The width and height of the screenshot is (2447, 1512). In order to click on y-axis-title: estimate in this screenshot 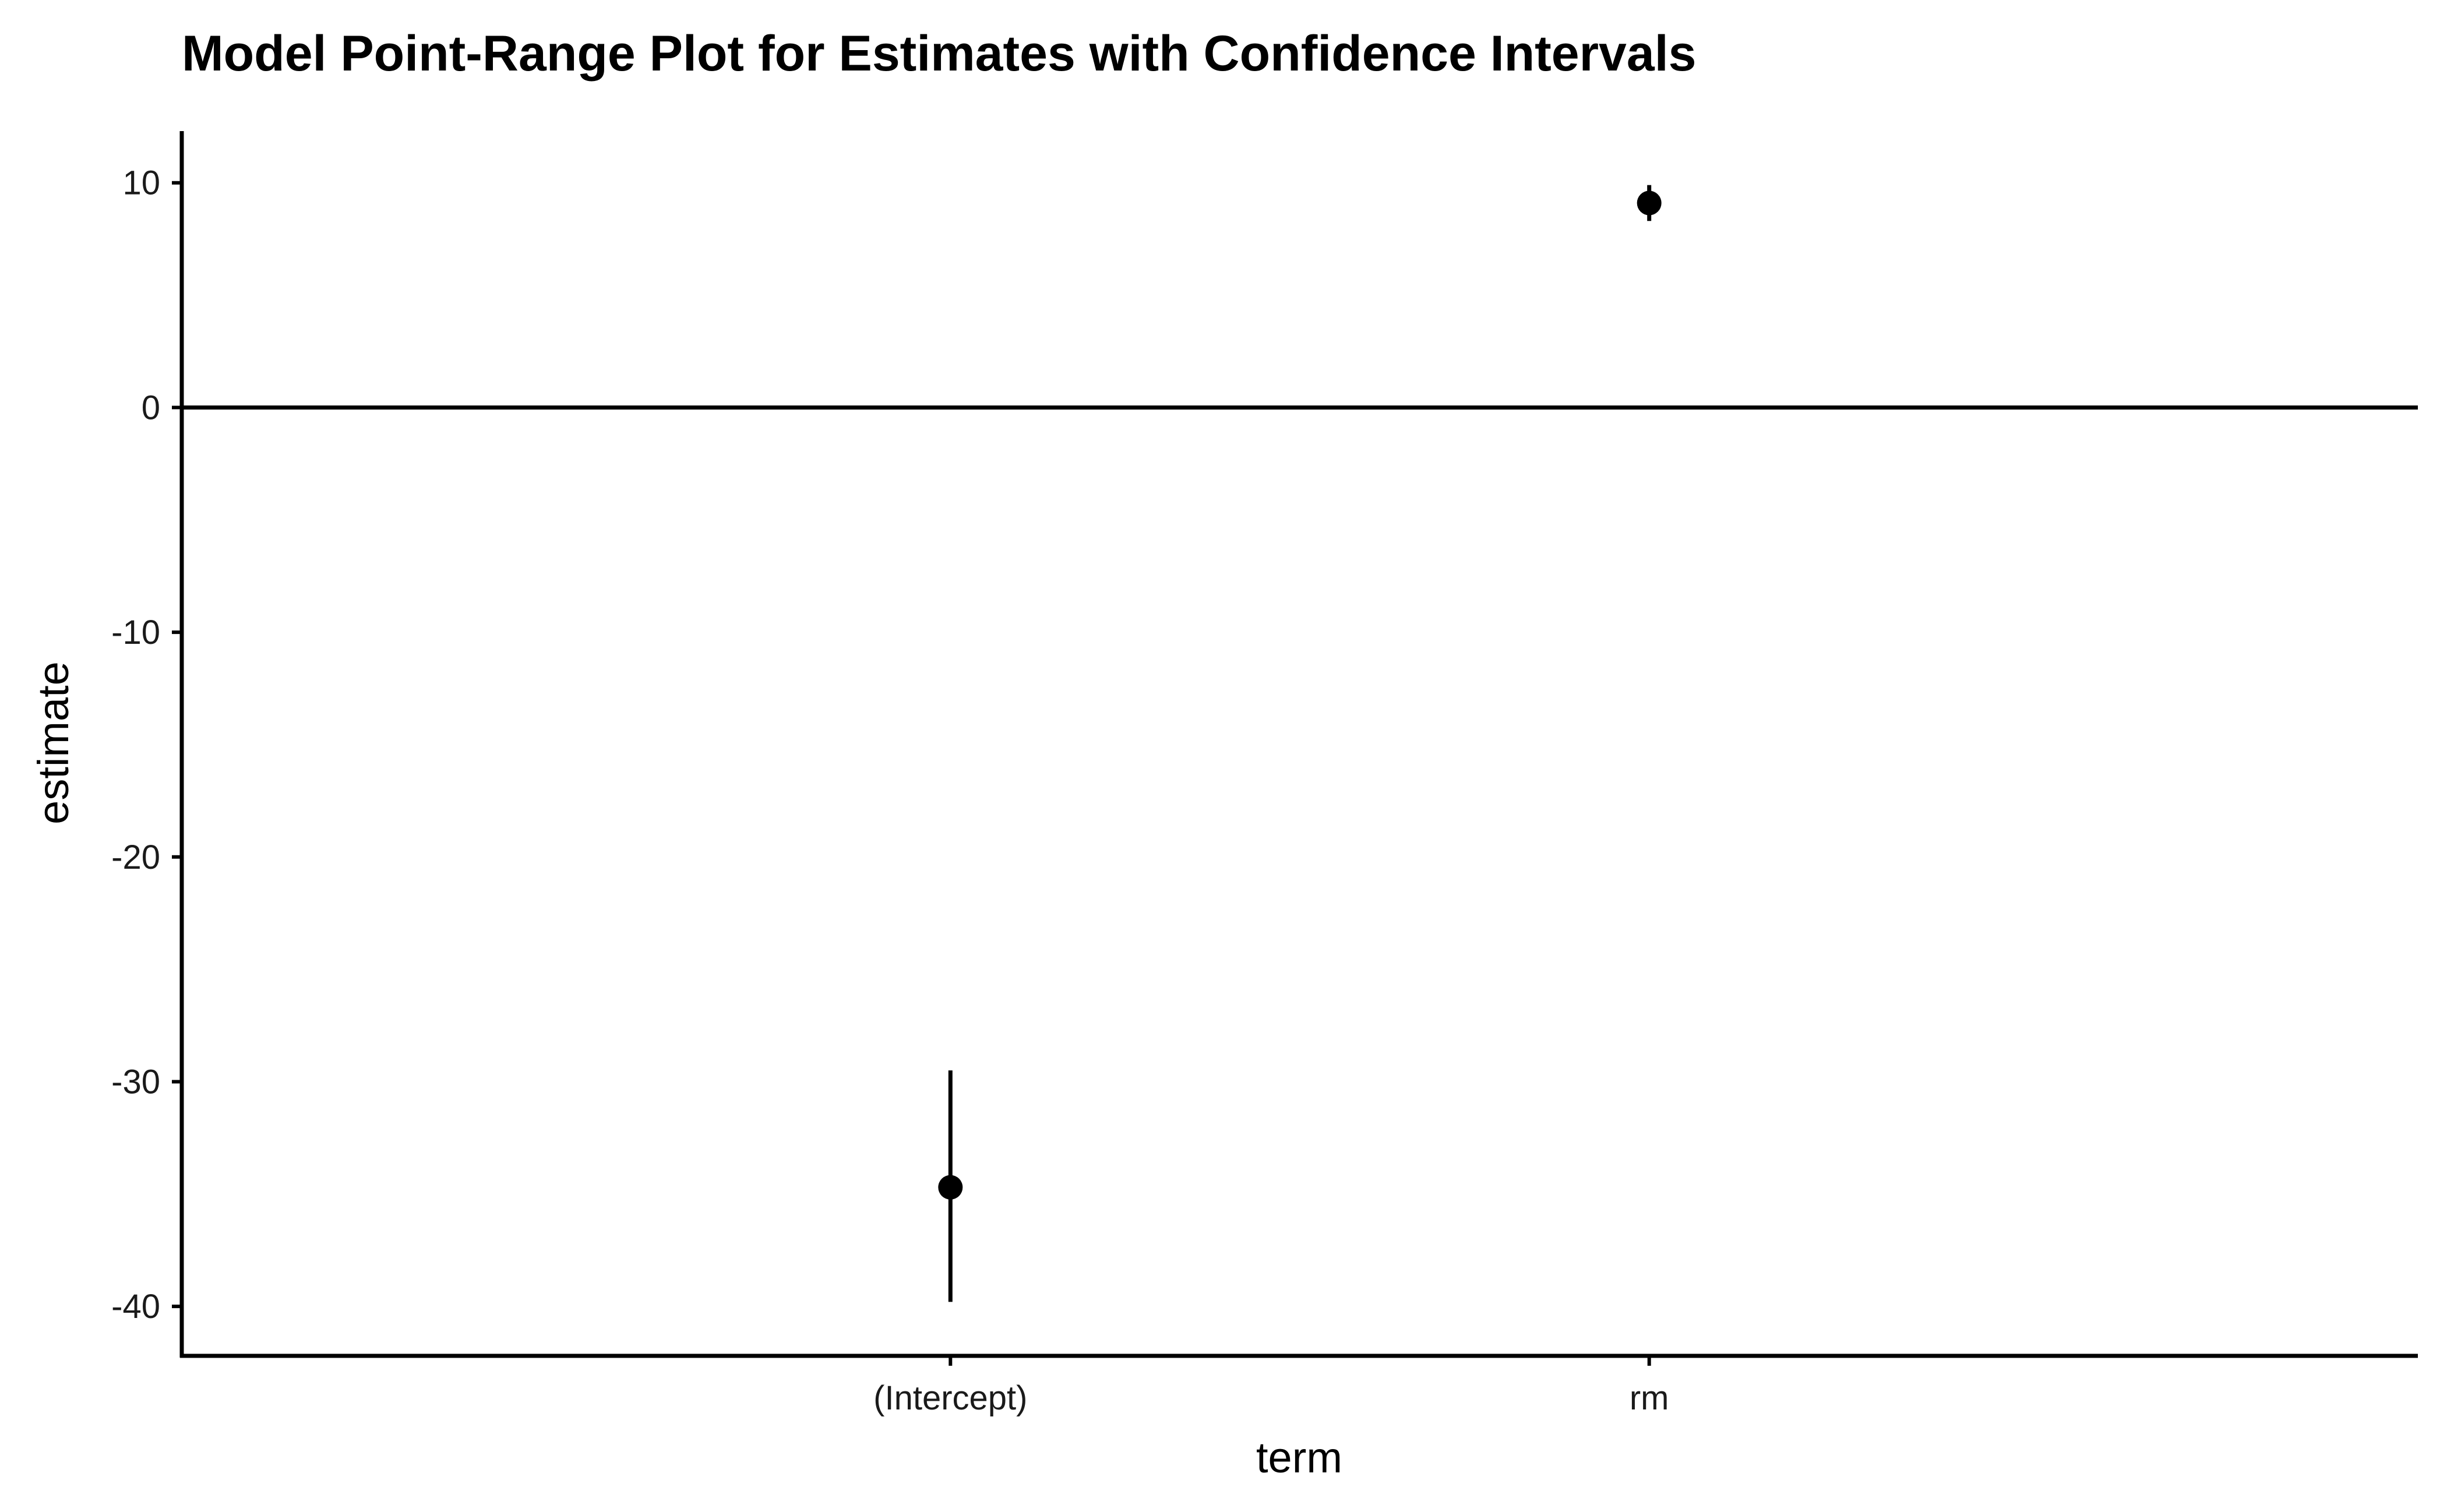, I will do `click(53, 742)`.